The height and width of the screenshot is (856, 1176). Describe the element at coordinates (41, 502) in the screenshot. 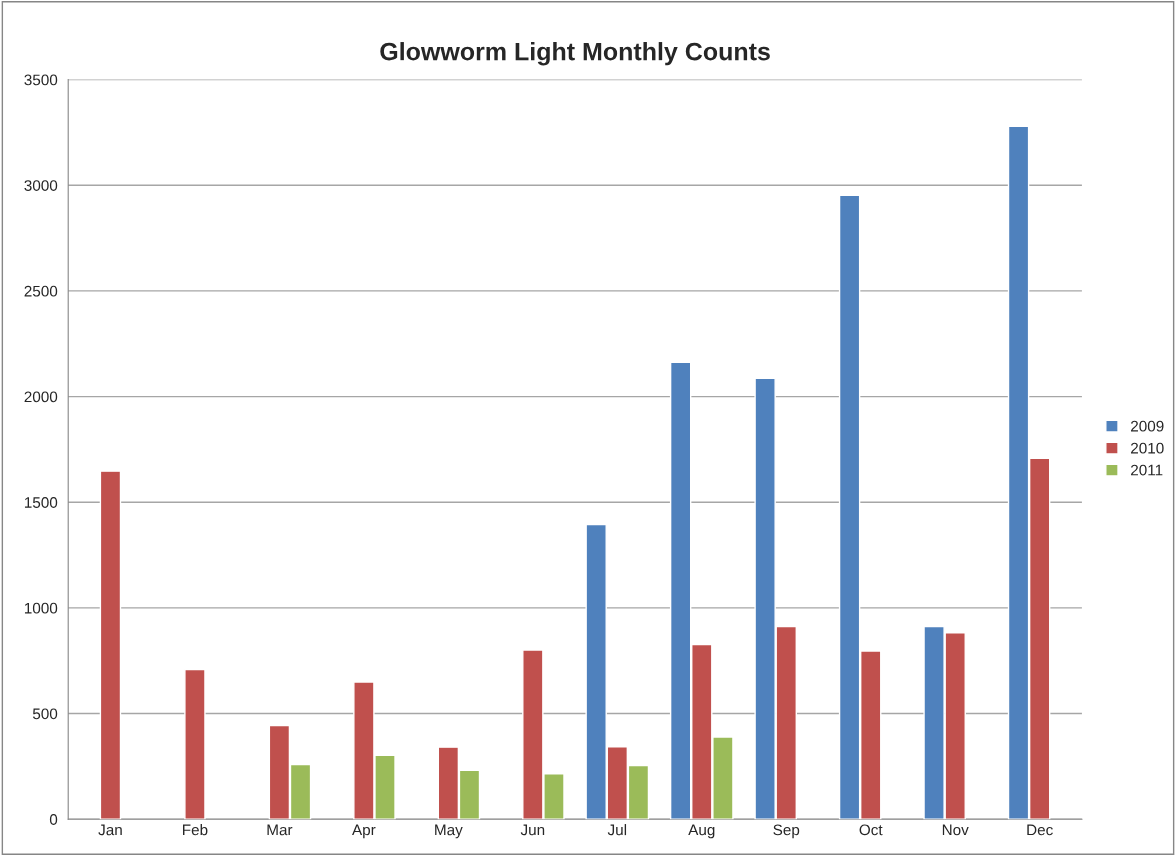

I see `y-tick-label: 1500` at that location.